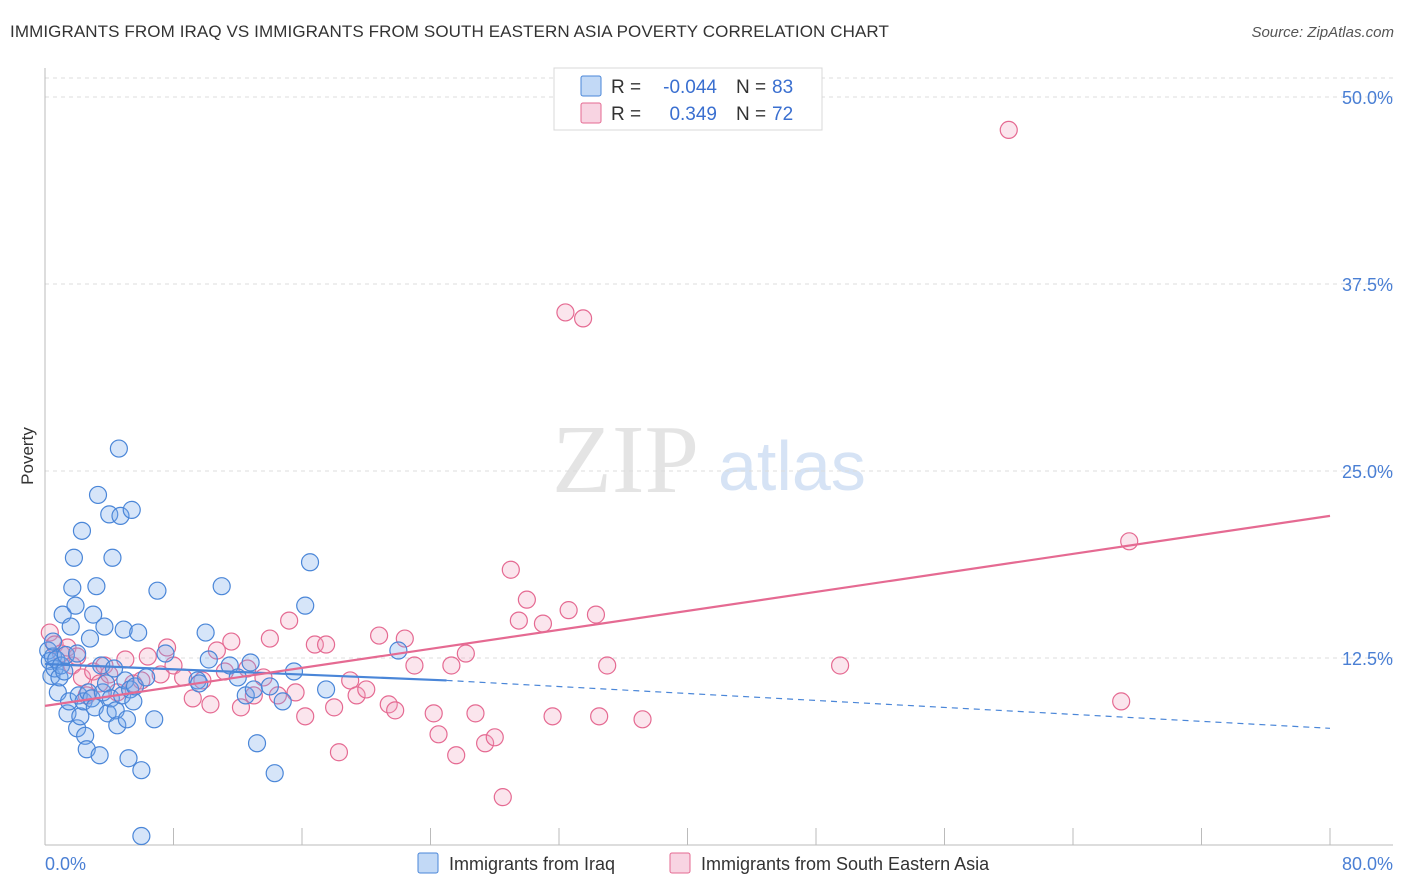  Describe the element at coordinates (626, 114) in the screenshot. I see `legend-r-label-sea: R =` at that location.